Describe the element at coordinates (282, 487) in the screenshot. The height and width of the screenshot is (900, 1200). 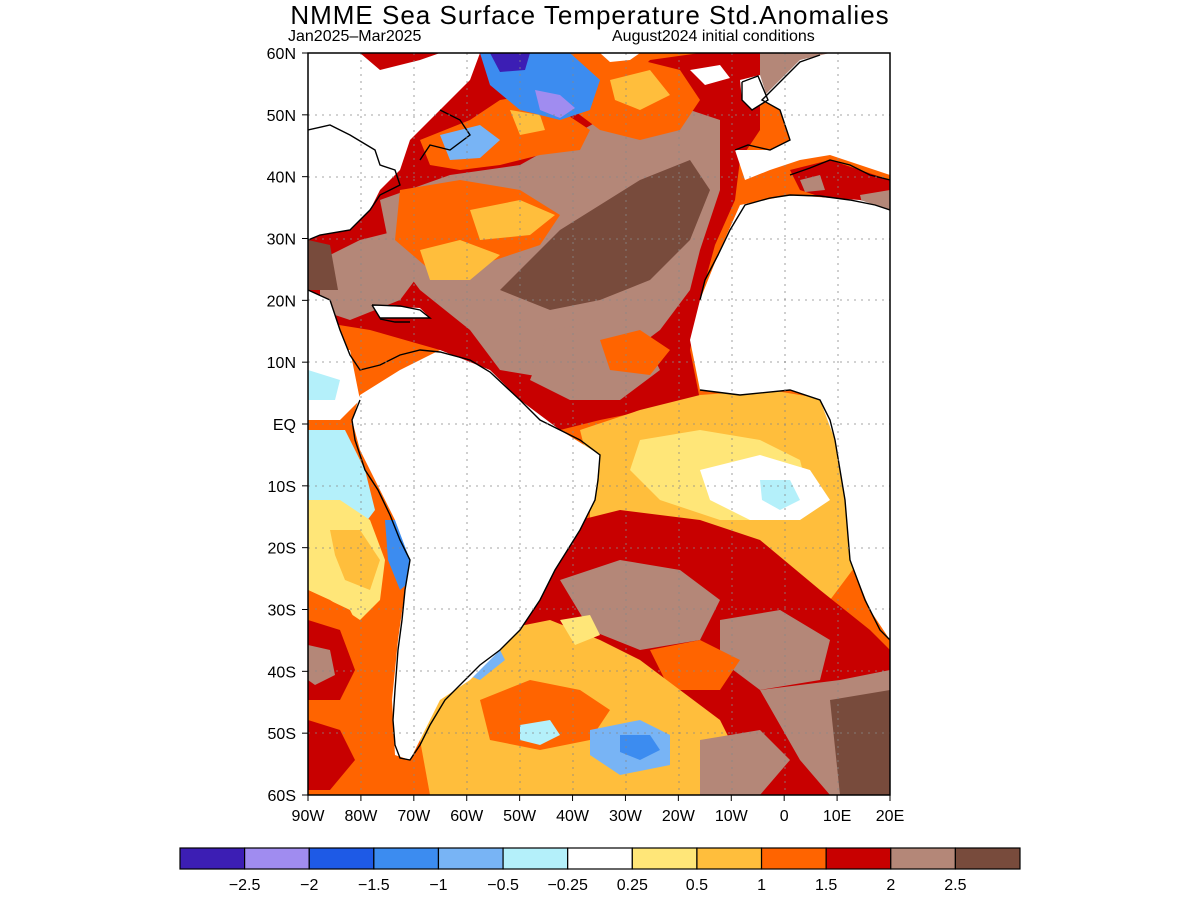
I see `lat-tick-label: 10S` at that location.